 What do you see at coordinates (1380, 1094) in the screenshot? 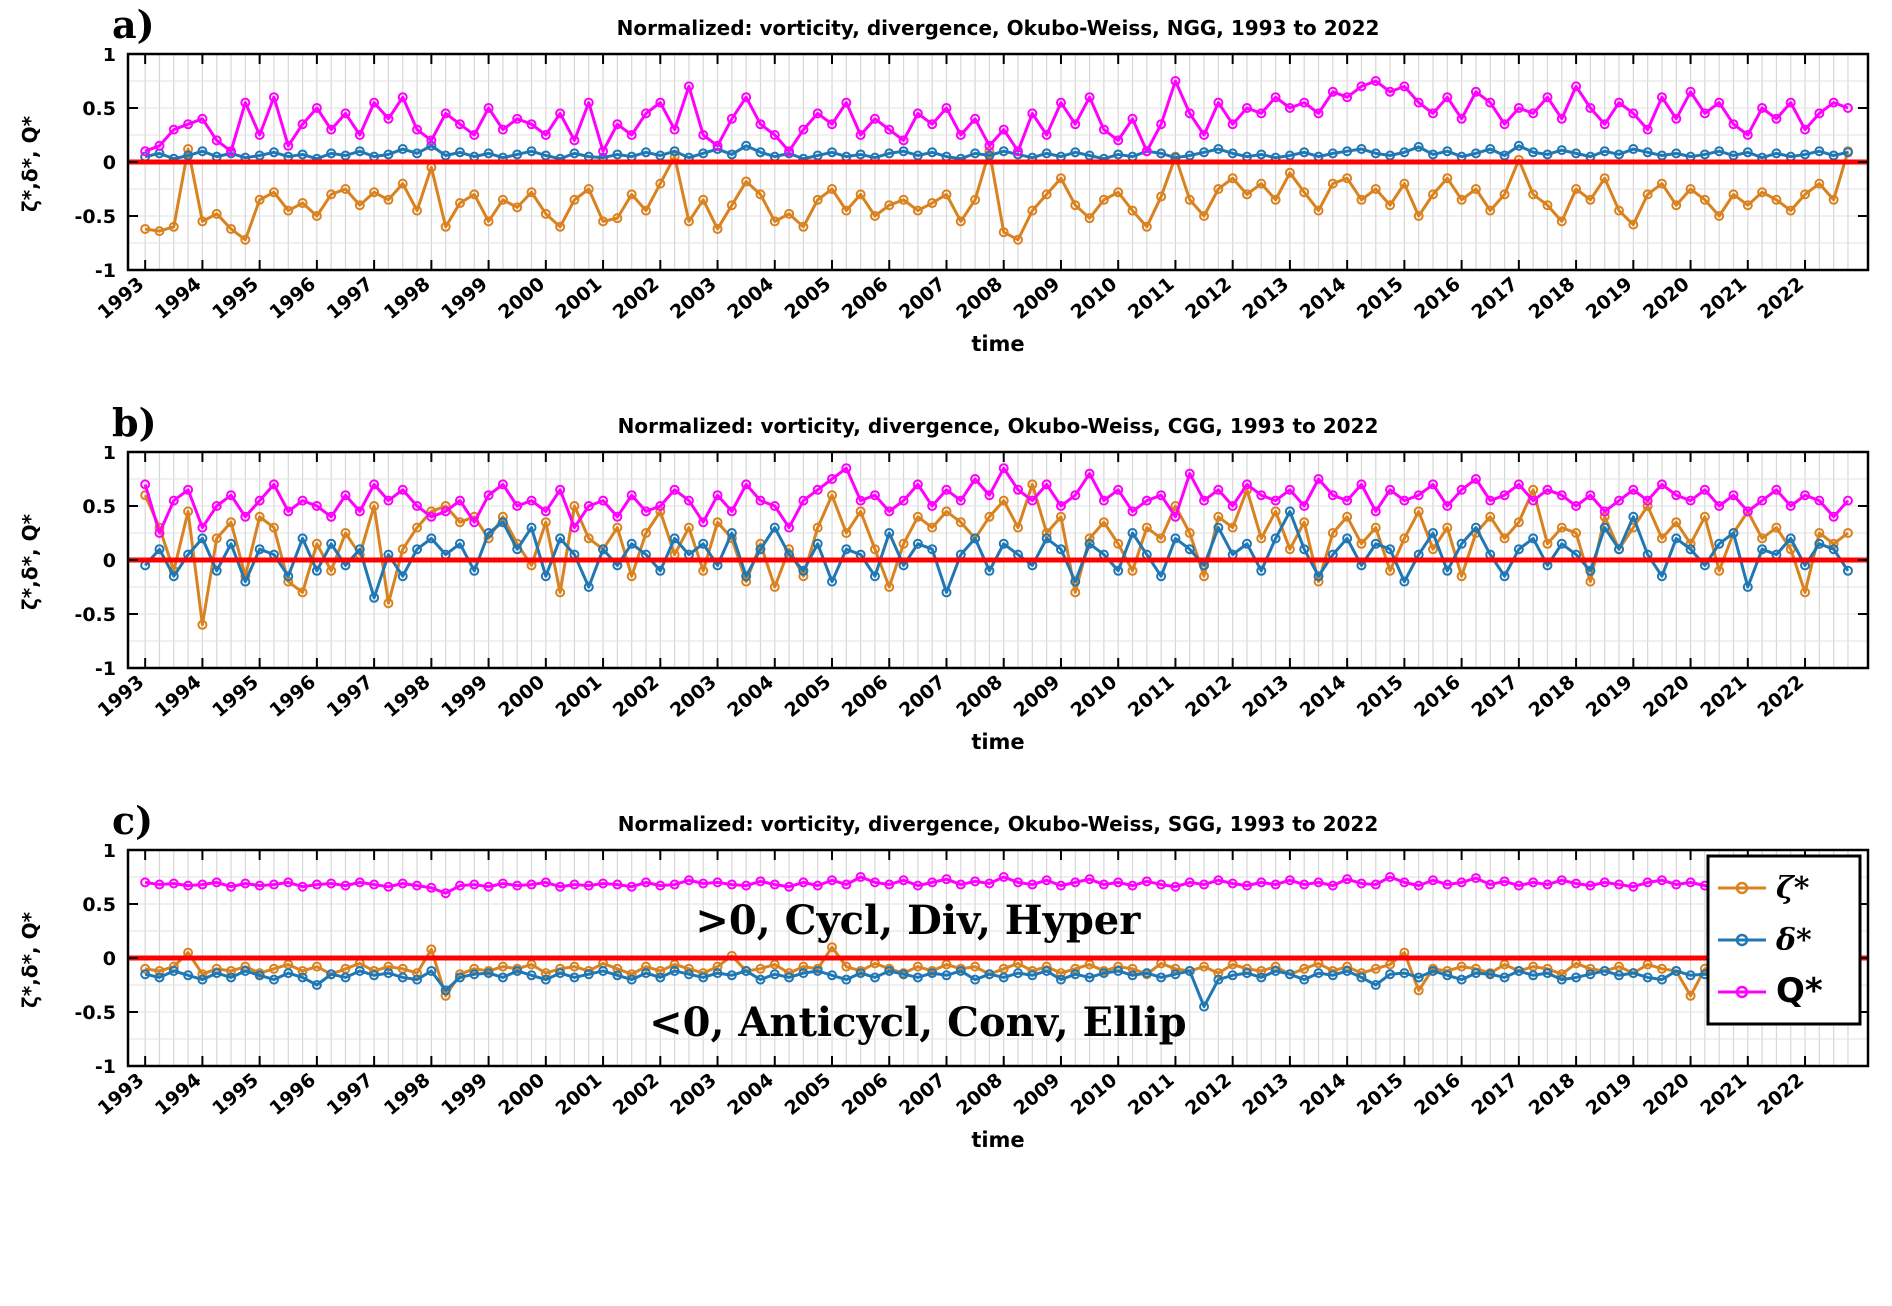
I see `x-tick-label: 2015` at bounding box center [1380, 1094].